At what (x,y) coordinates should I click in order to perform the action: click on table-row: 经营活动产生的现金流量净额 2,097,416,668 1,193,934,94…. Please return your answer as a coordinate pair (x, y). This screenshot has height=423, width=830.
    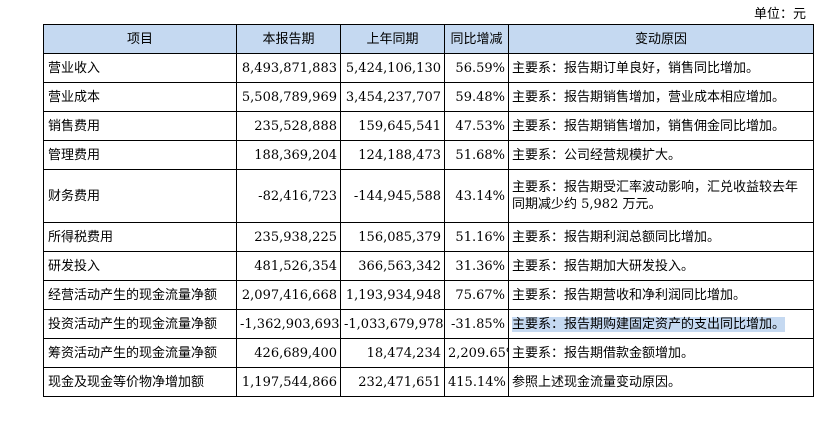
    Looking at the image, I should click on (428, 295).